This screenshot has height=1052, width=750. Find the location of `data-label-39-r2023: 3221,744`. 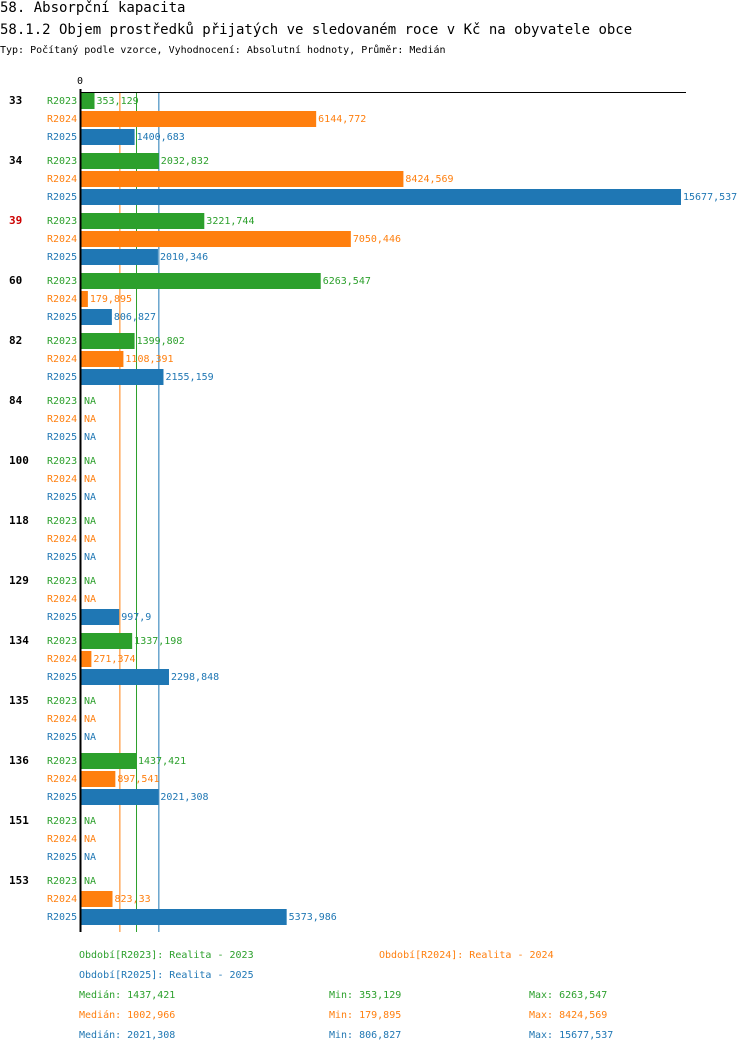

data-label-39-r2023: 3221,744 is located at coordinates (230, 221).